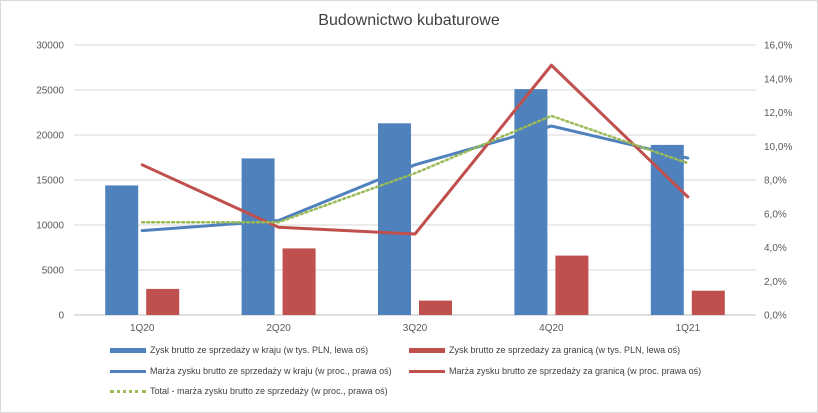 Image resolution: width=818 pixels, height=413 pixels. Describe the element at coordinates (50, 226) in the screenshot. I see `left-axis-tick-label: 10000` at that location.